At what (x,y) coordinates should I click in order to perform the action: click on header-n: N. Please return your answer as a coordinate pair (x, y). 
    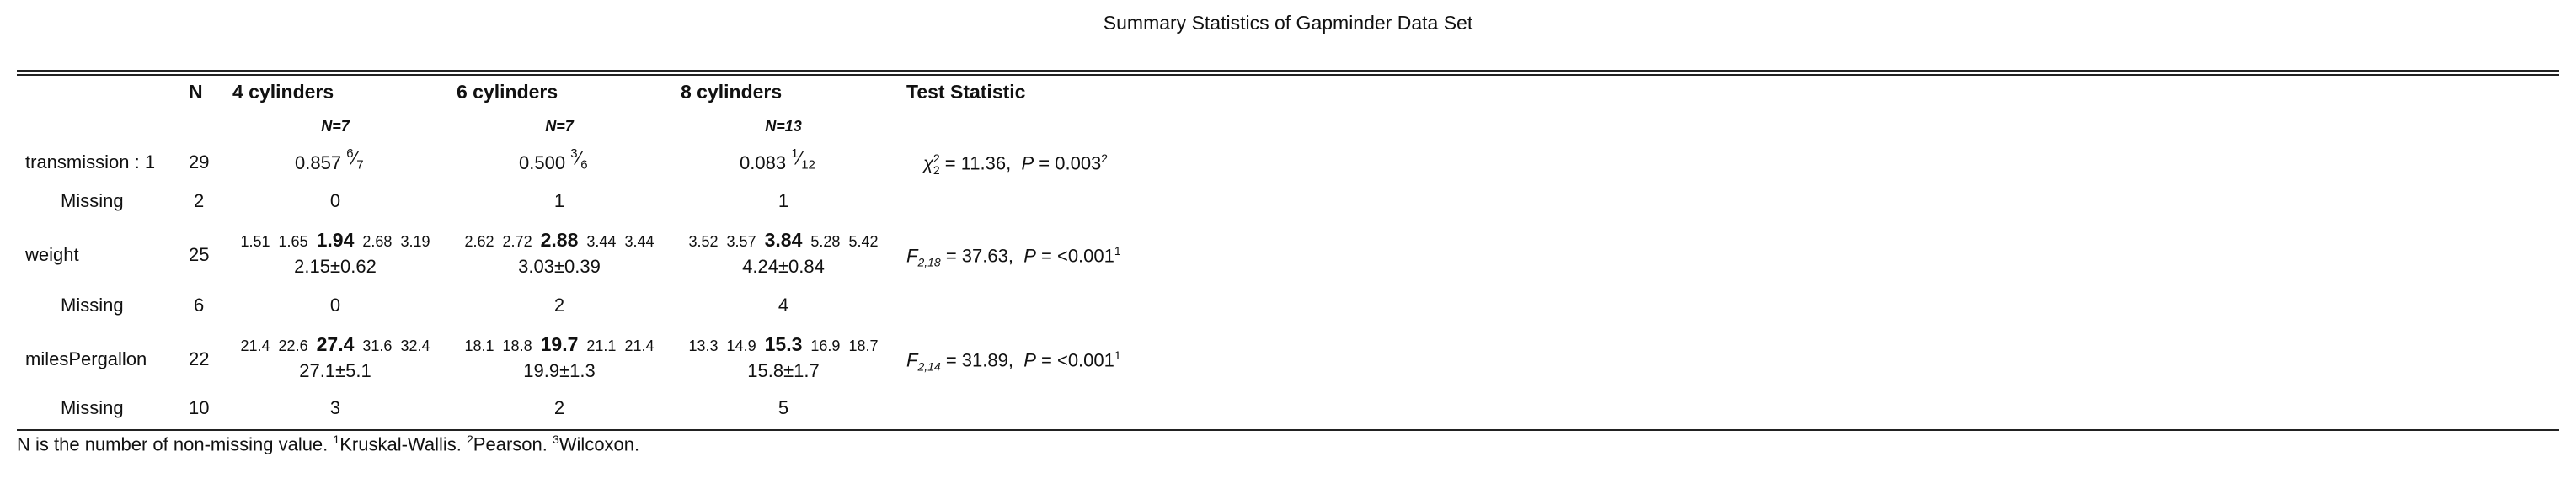
    Looking at the image, I should click on (196, 92).